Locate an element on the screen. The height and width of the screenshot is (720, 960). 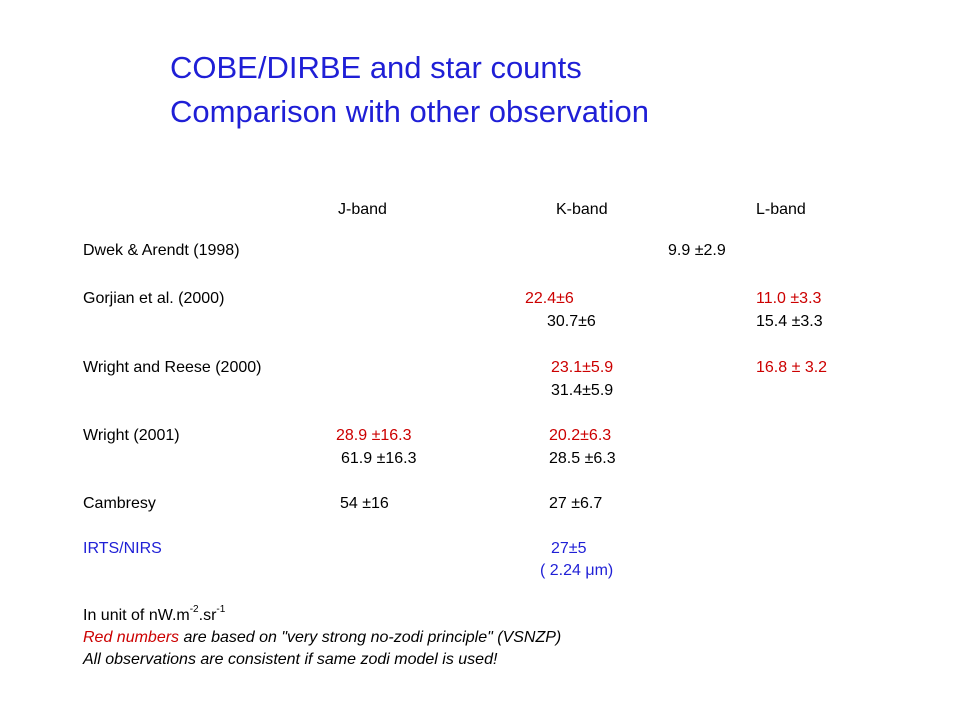
row-label-gorjian: Gorjian et al. (2000) is located at coordinates (154, 298).